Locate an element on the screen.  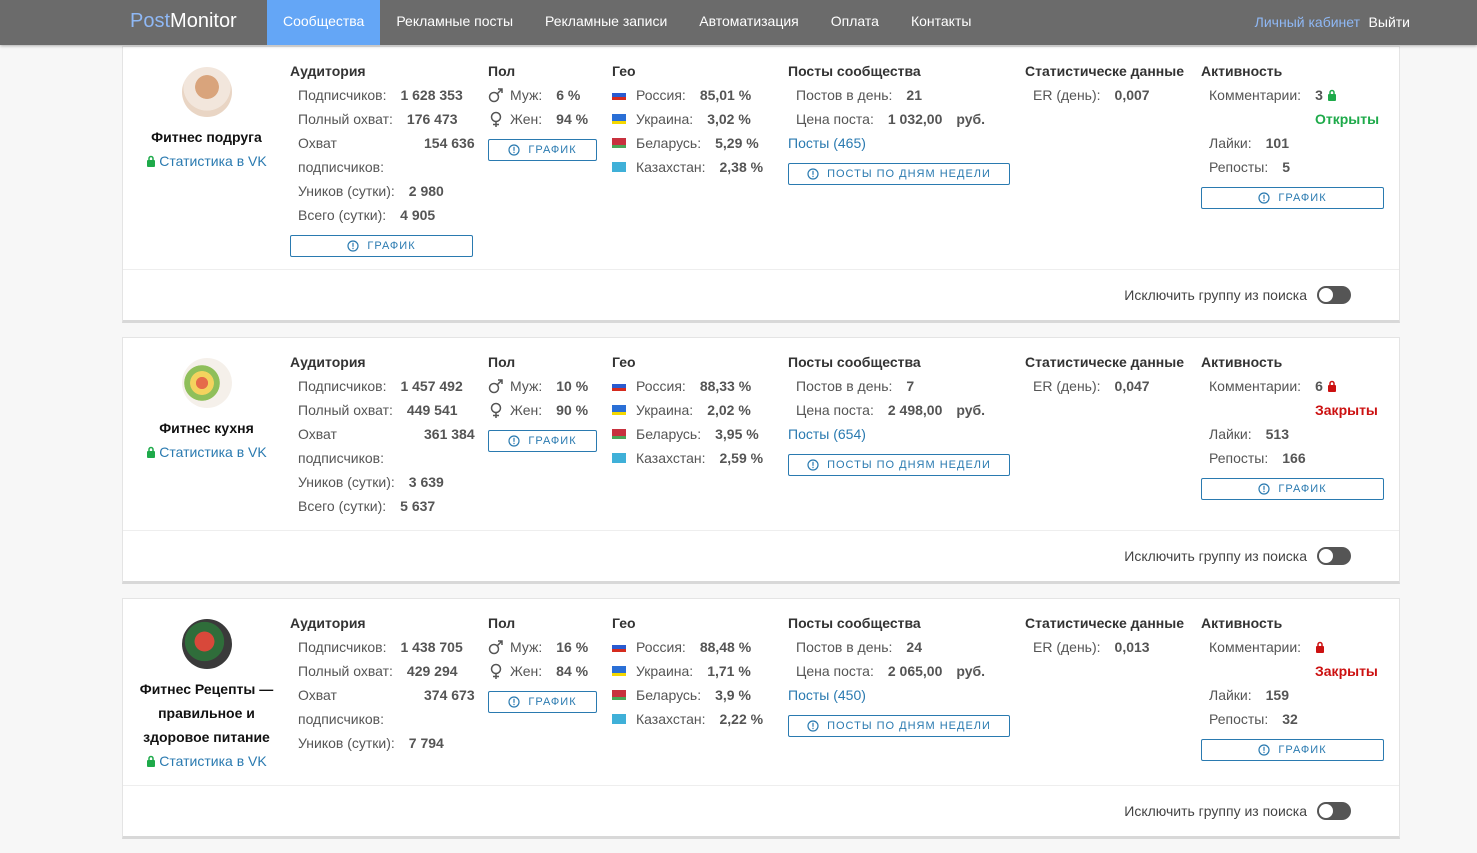
comments-row: Комментарии: is located at coordinates (1296, 647).